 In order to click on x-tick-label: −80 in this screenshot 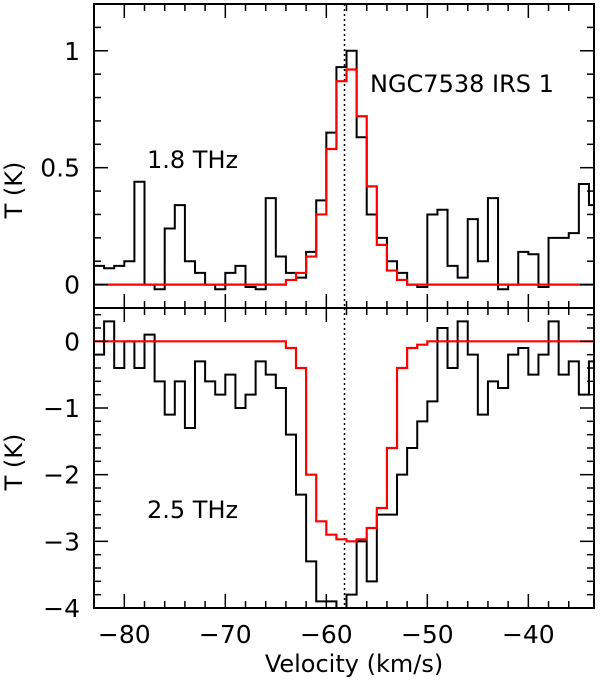, I will do `click(124, 634)`.